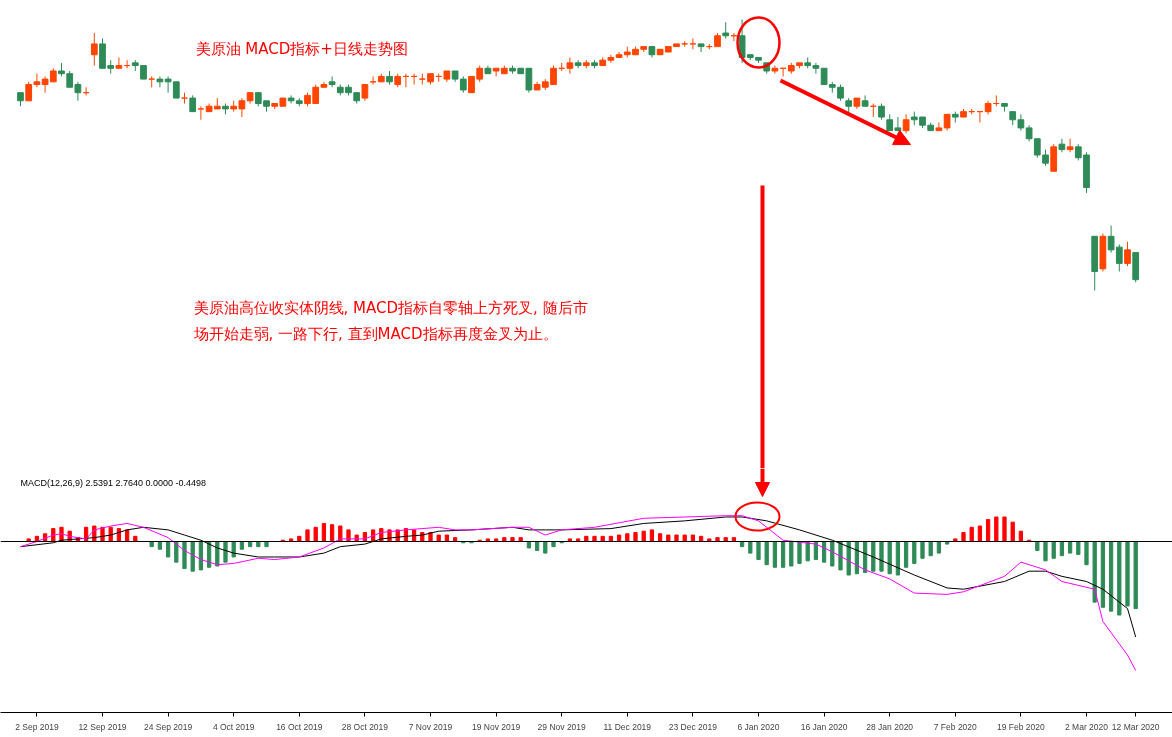 The image size is (1172, 737). What do you see at coordinates (299, 726) in the screenshot?
I see `x-tick-label: 16 Oct 2019` at bounding box center [299, 726].